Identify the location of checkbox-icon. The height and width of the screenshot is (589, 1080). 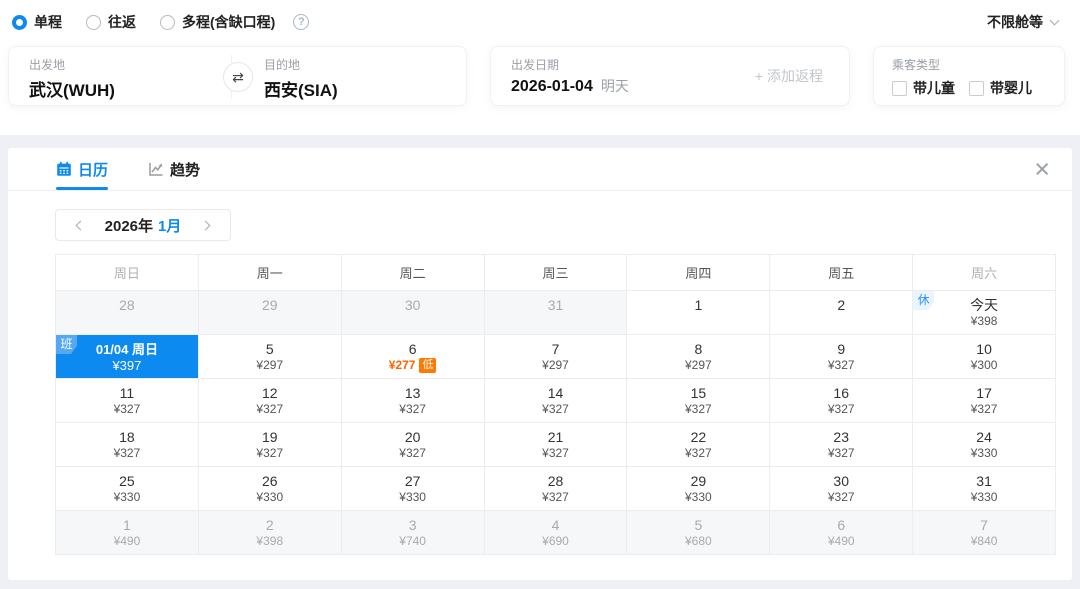
(976, 88).